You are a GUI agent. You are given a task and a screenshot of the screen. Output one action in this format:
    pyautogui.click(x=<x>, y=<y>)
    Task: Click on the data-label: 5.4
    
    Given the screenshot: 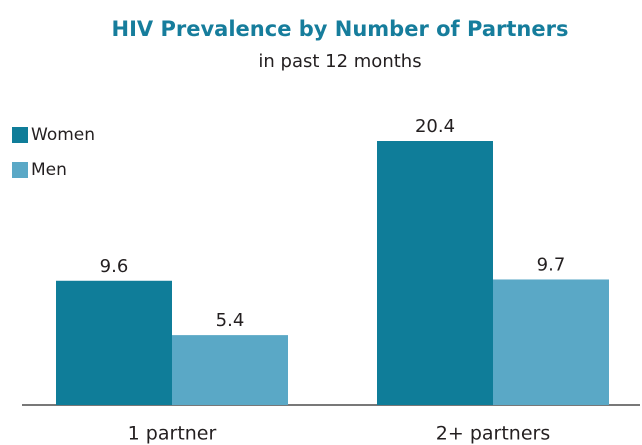 What is the action you would take?
    pyautogui.click(x=230, y=320)
    